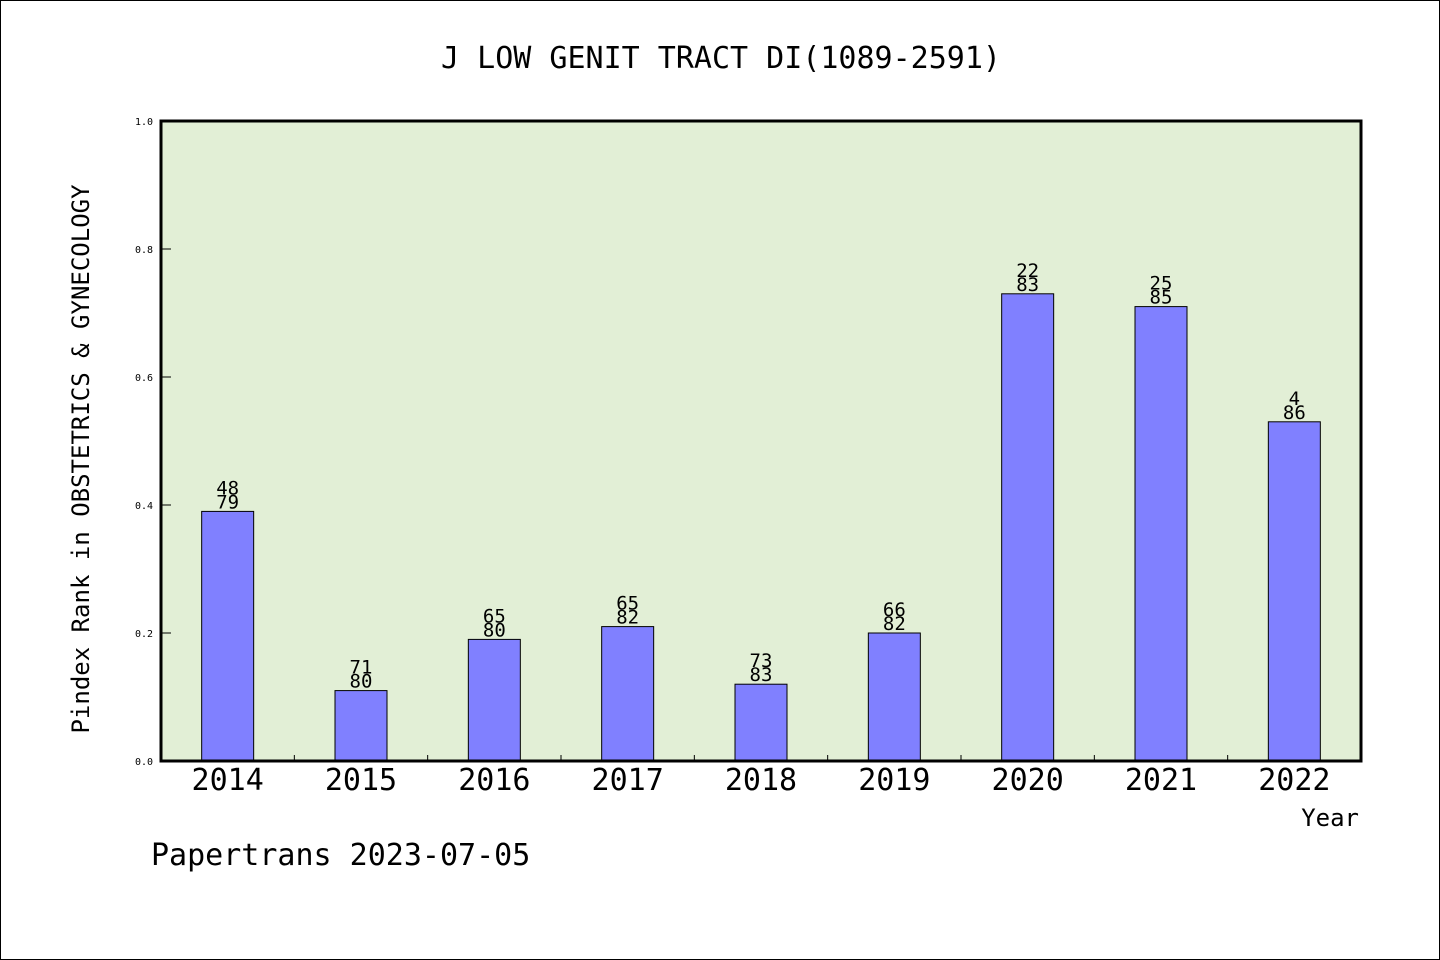 The width and height of the screenshot is (1440, 960). I want to click on y-tick-label: 0.0, so click(144, 762).